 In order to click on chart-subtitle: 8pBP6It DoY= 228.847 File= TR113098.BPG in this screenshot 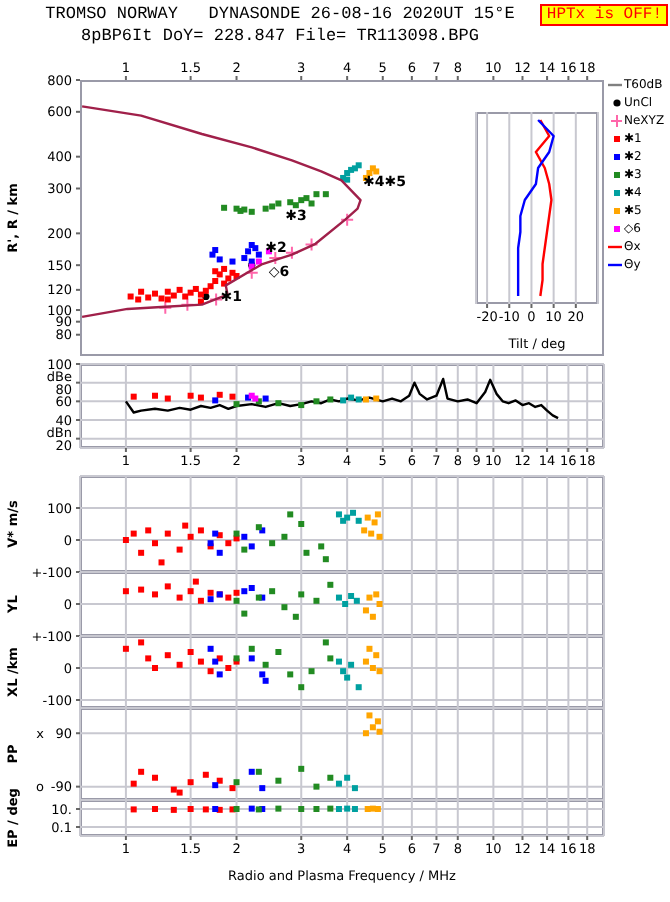, I will do `click(280, 36)`.